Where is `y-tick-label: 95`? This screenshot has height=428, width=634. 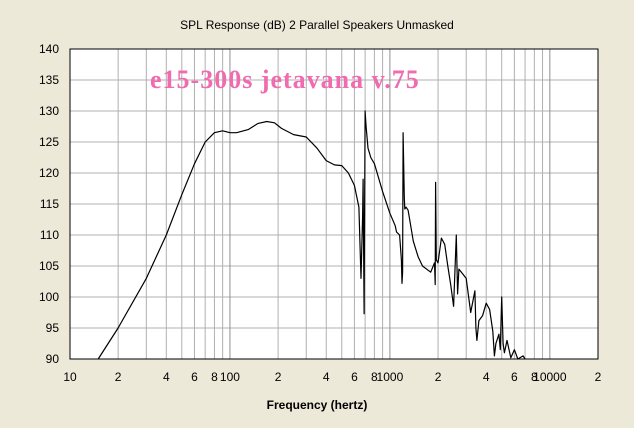 y-tick-label: 95 is located at coordinates (53, 328).